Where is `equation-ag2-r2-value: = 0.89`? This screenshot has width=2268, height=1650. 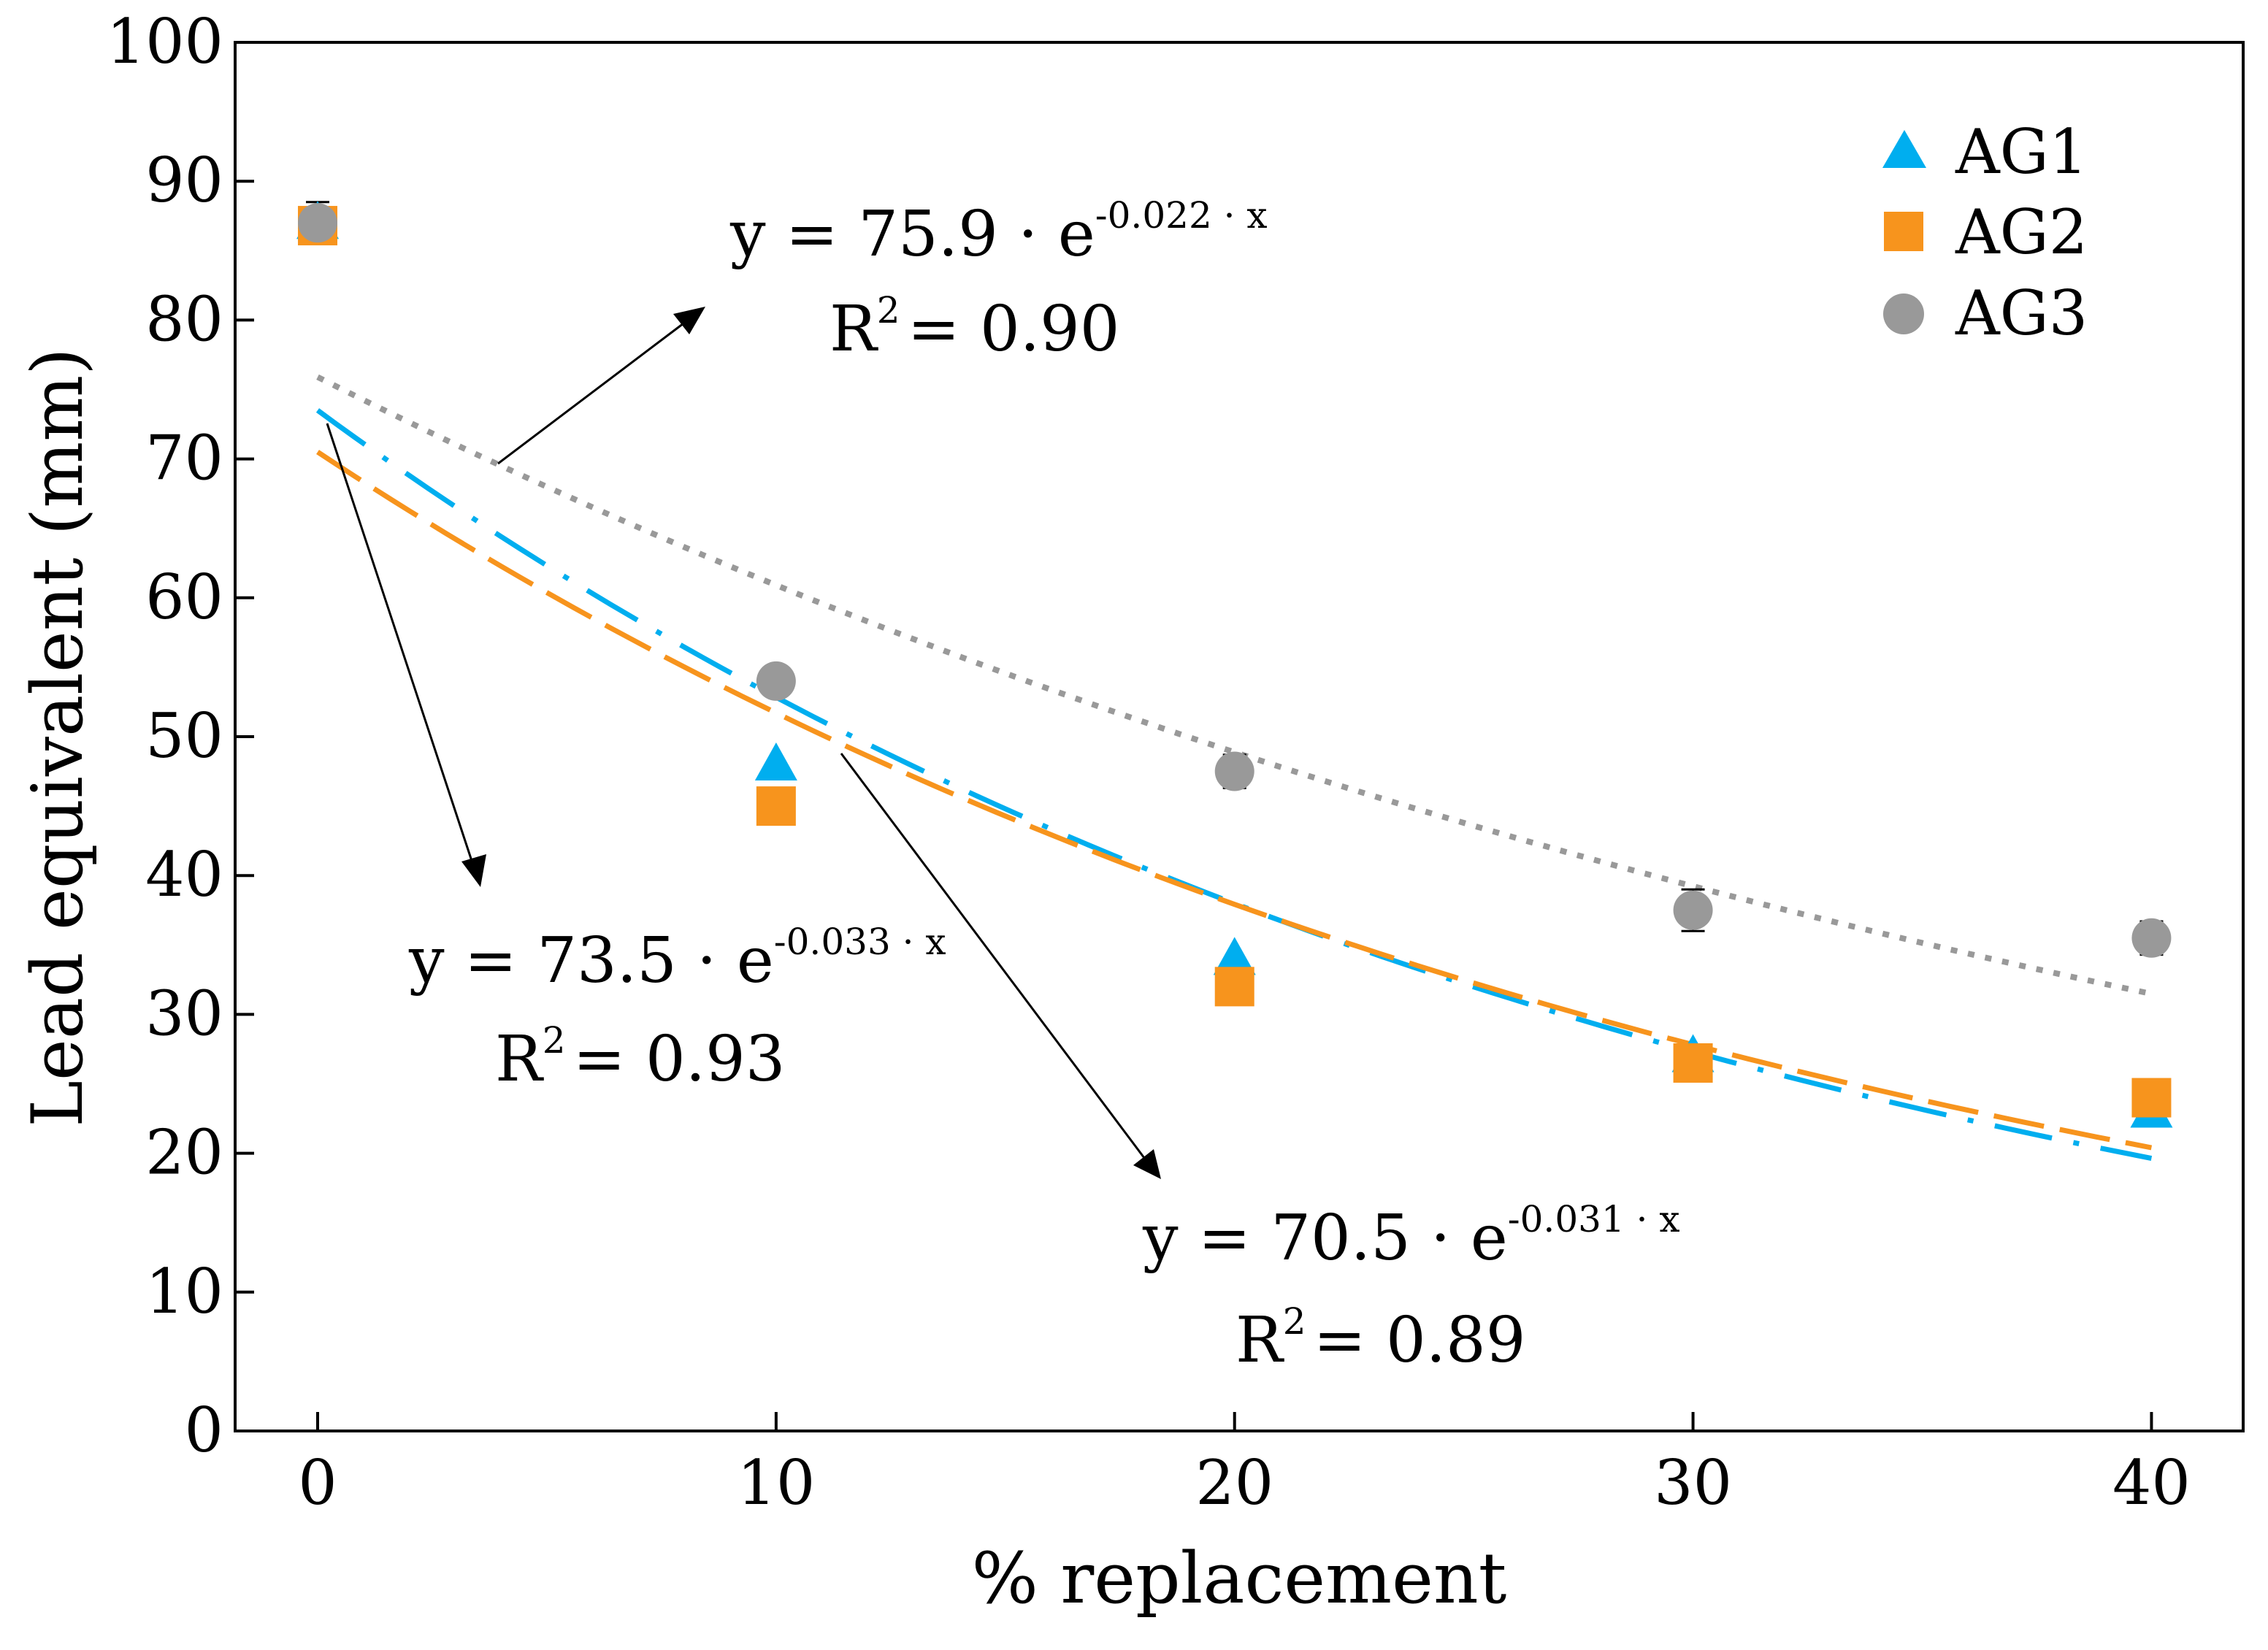
equation-ag2-r2-value: = 0.89 is located at coordinates (1420, 1340).